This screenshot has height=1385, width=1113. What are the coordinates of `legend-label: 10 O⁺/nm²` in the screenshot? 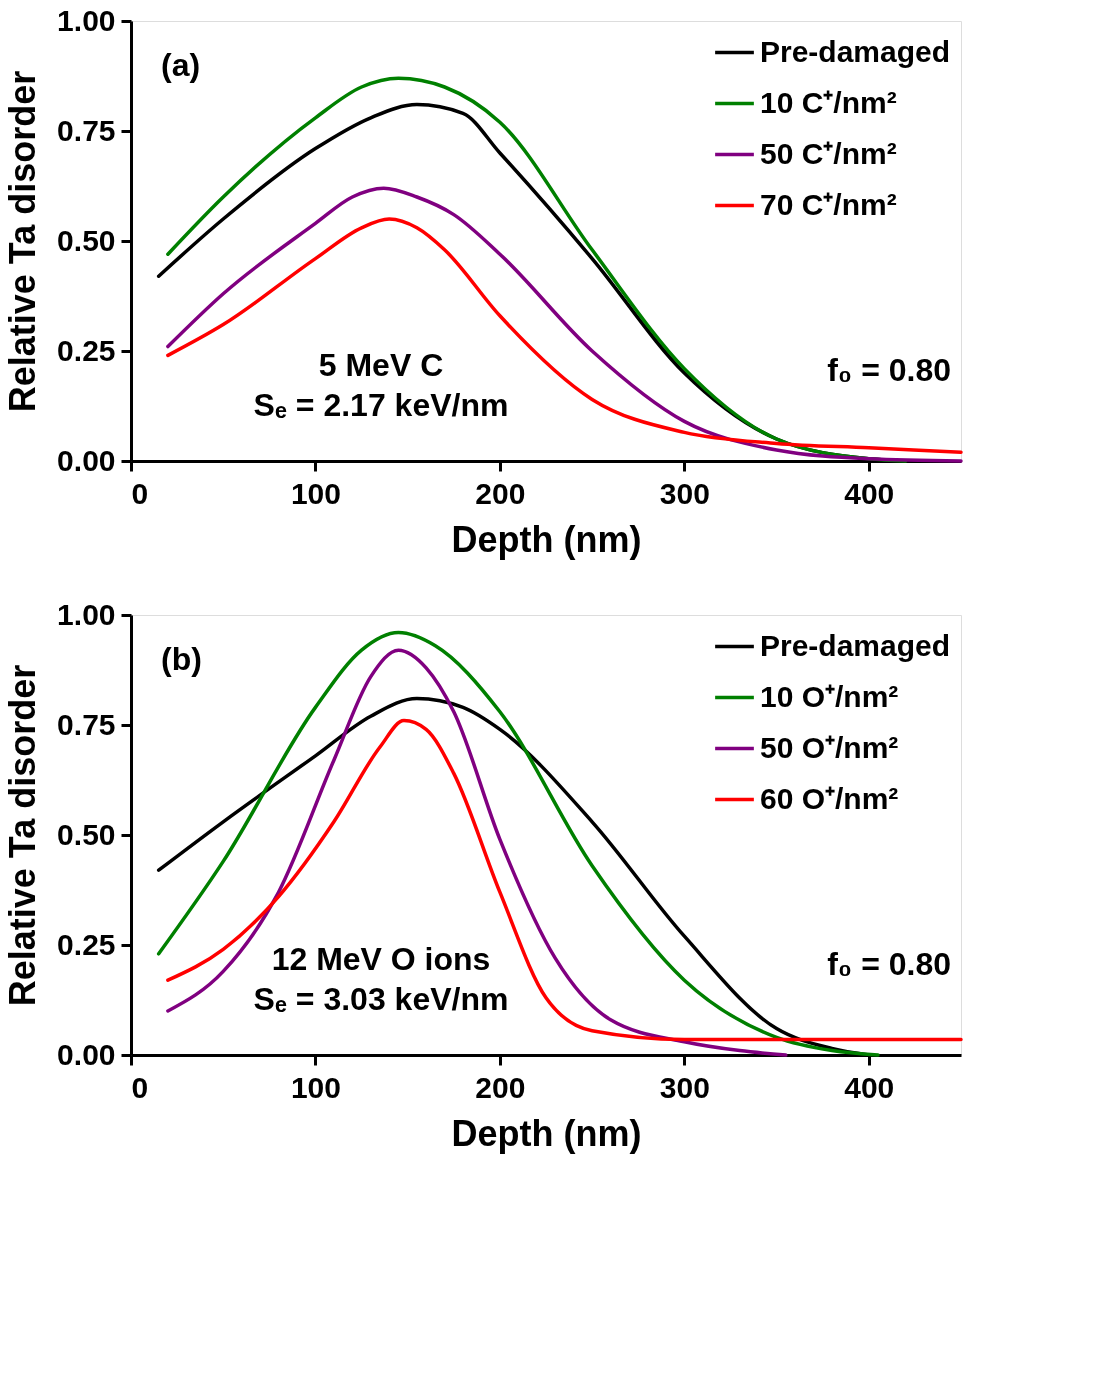 It's located at (829, 696).